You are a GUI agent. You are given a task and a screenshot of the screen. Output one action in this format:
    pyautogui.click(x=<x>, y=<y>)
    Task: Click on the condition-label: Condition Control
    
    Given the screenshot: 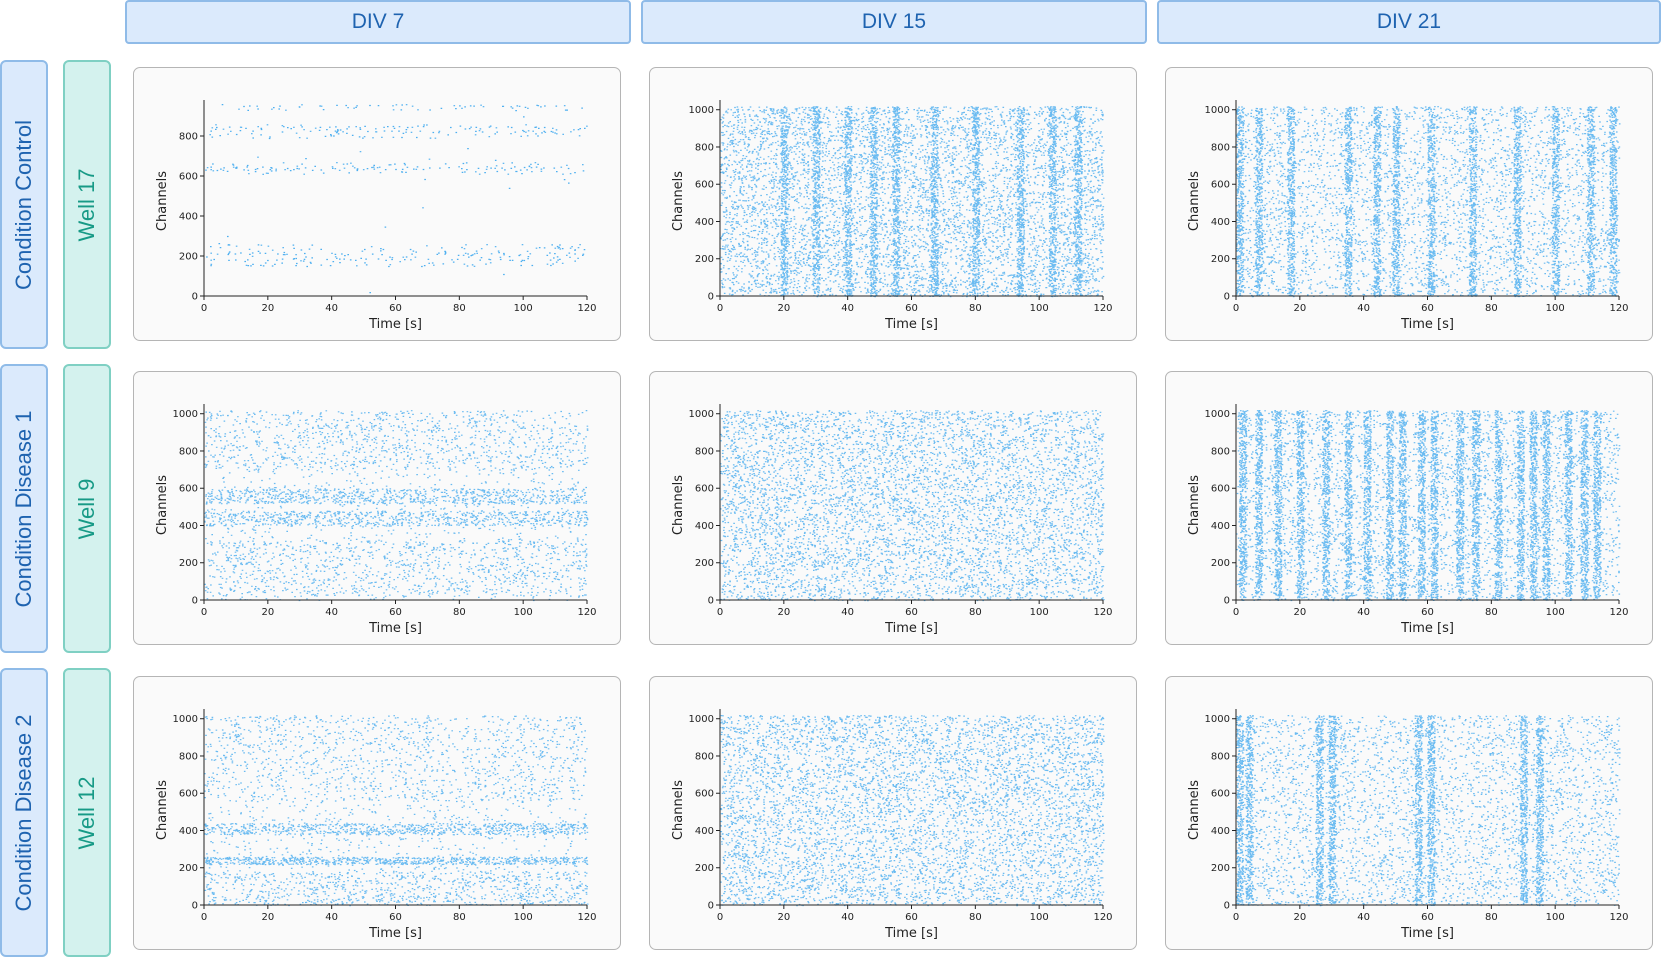 What is the action you would take?
    pyautogui.click(x=23, y=204)
    